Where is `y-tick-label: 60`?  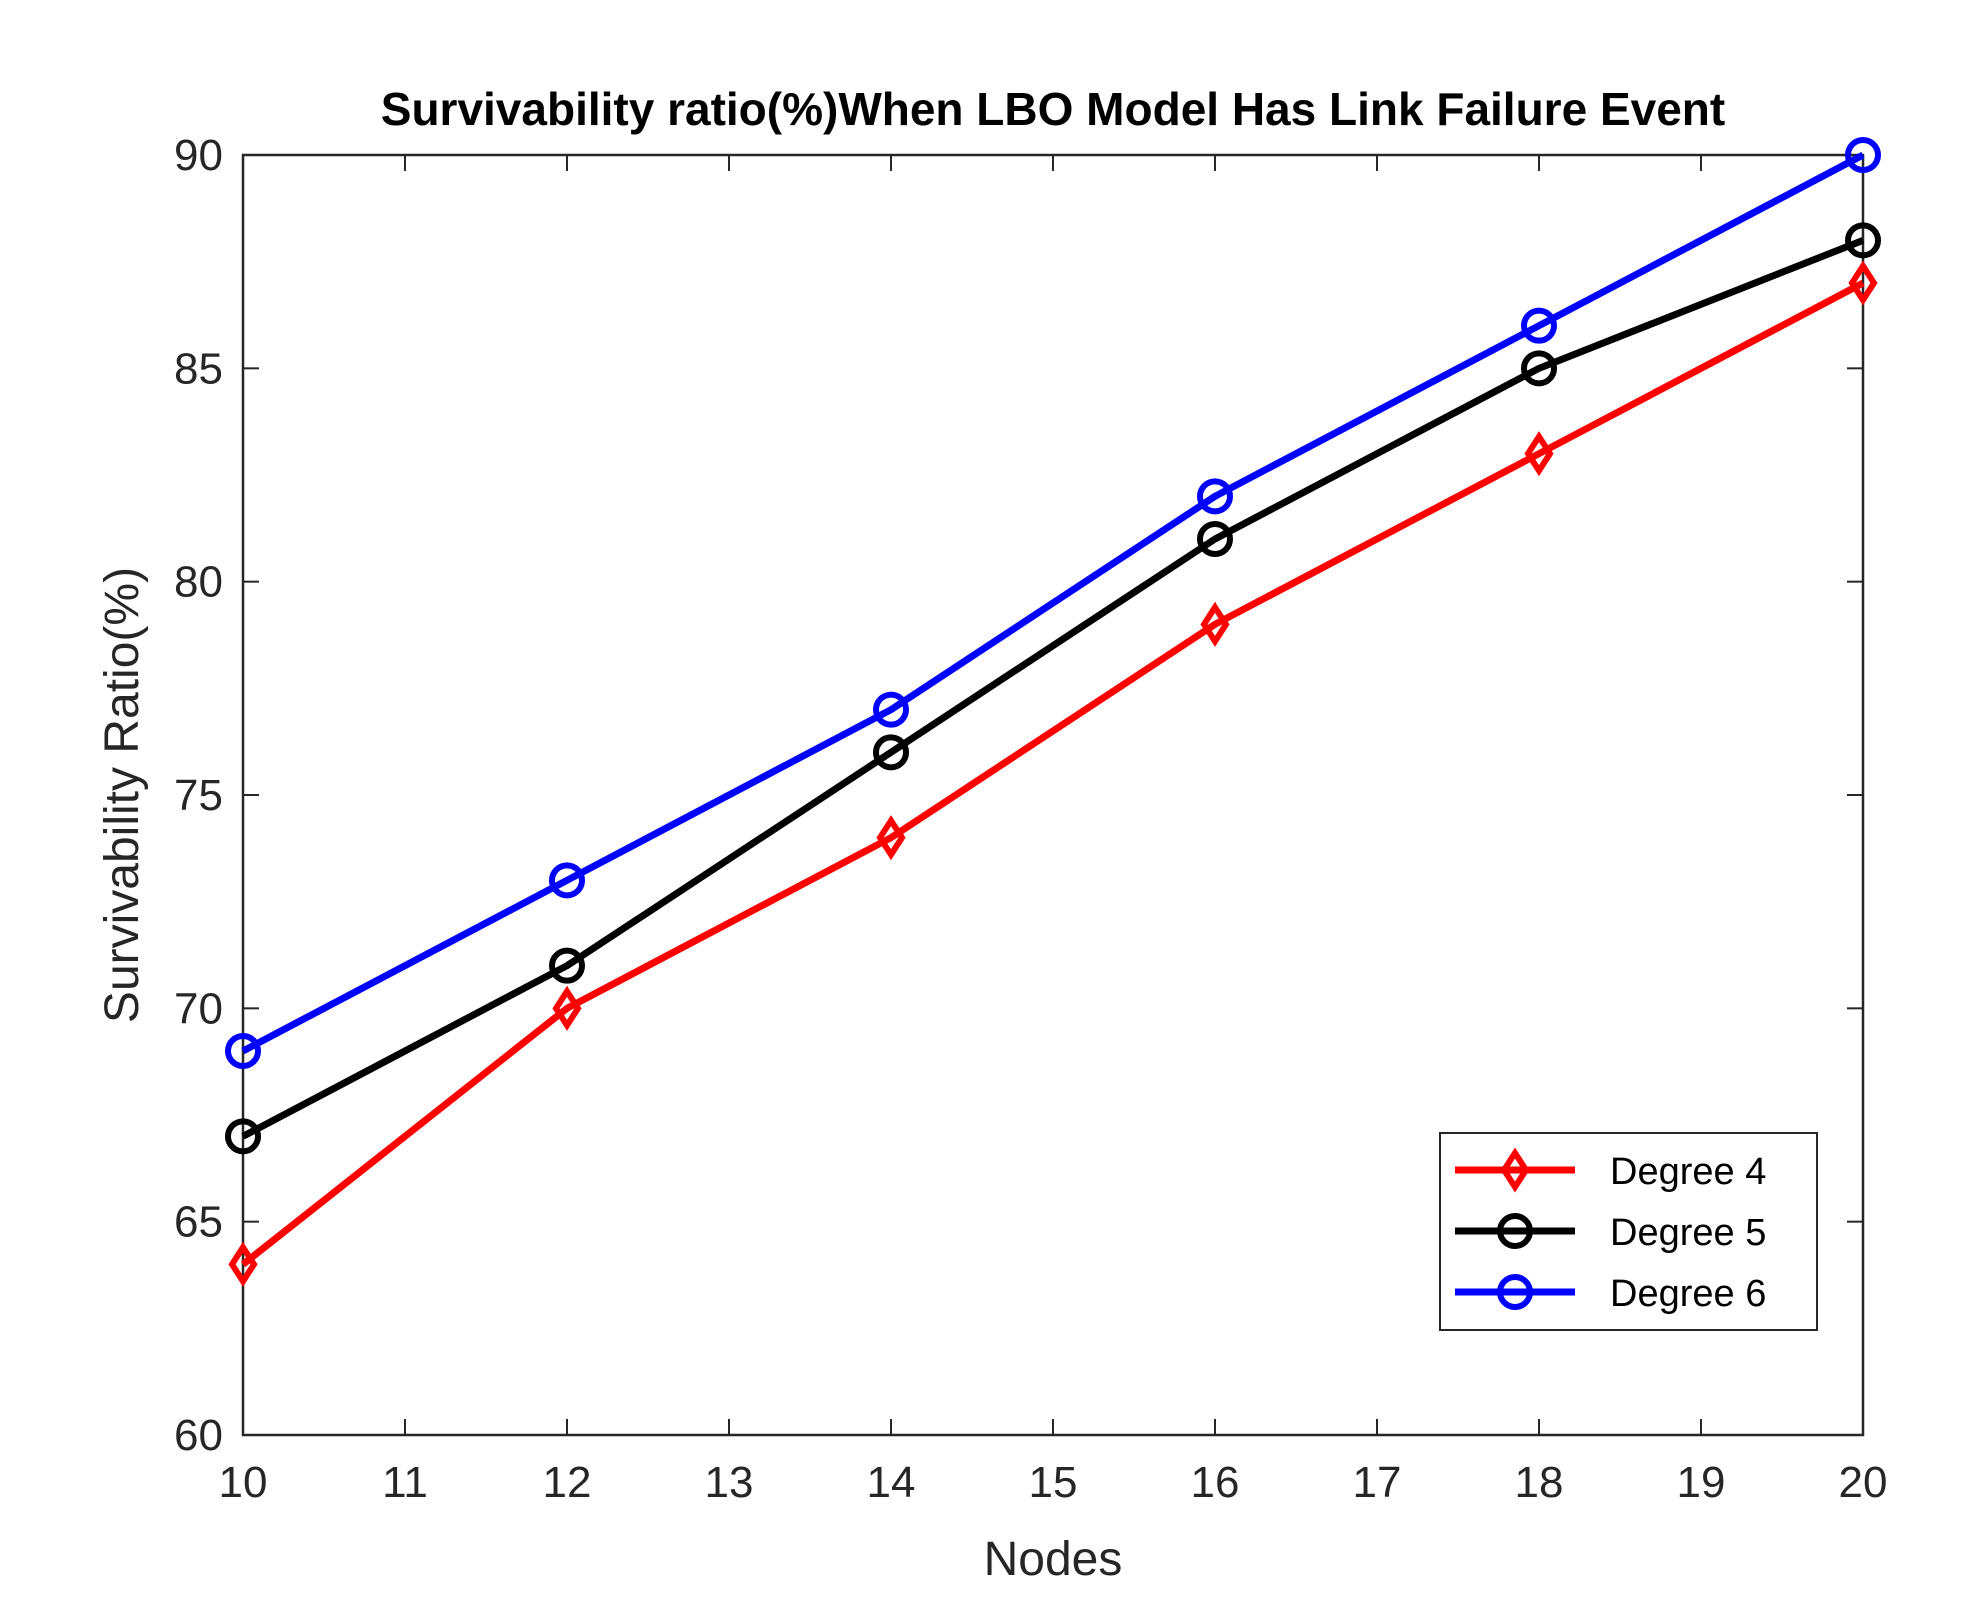
y-tick-label: 60 is located at coordinates (198, 1435).